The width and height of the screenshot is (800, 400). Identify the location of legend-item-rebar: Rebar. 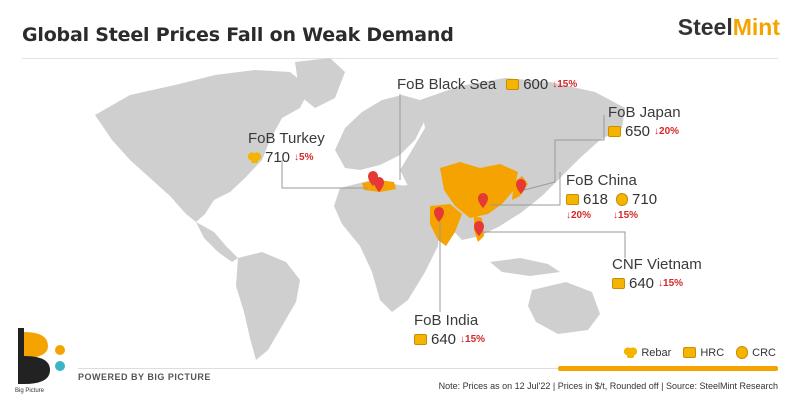
(647, 352).